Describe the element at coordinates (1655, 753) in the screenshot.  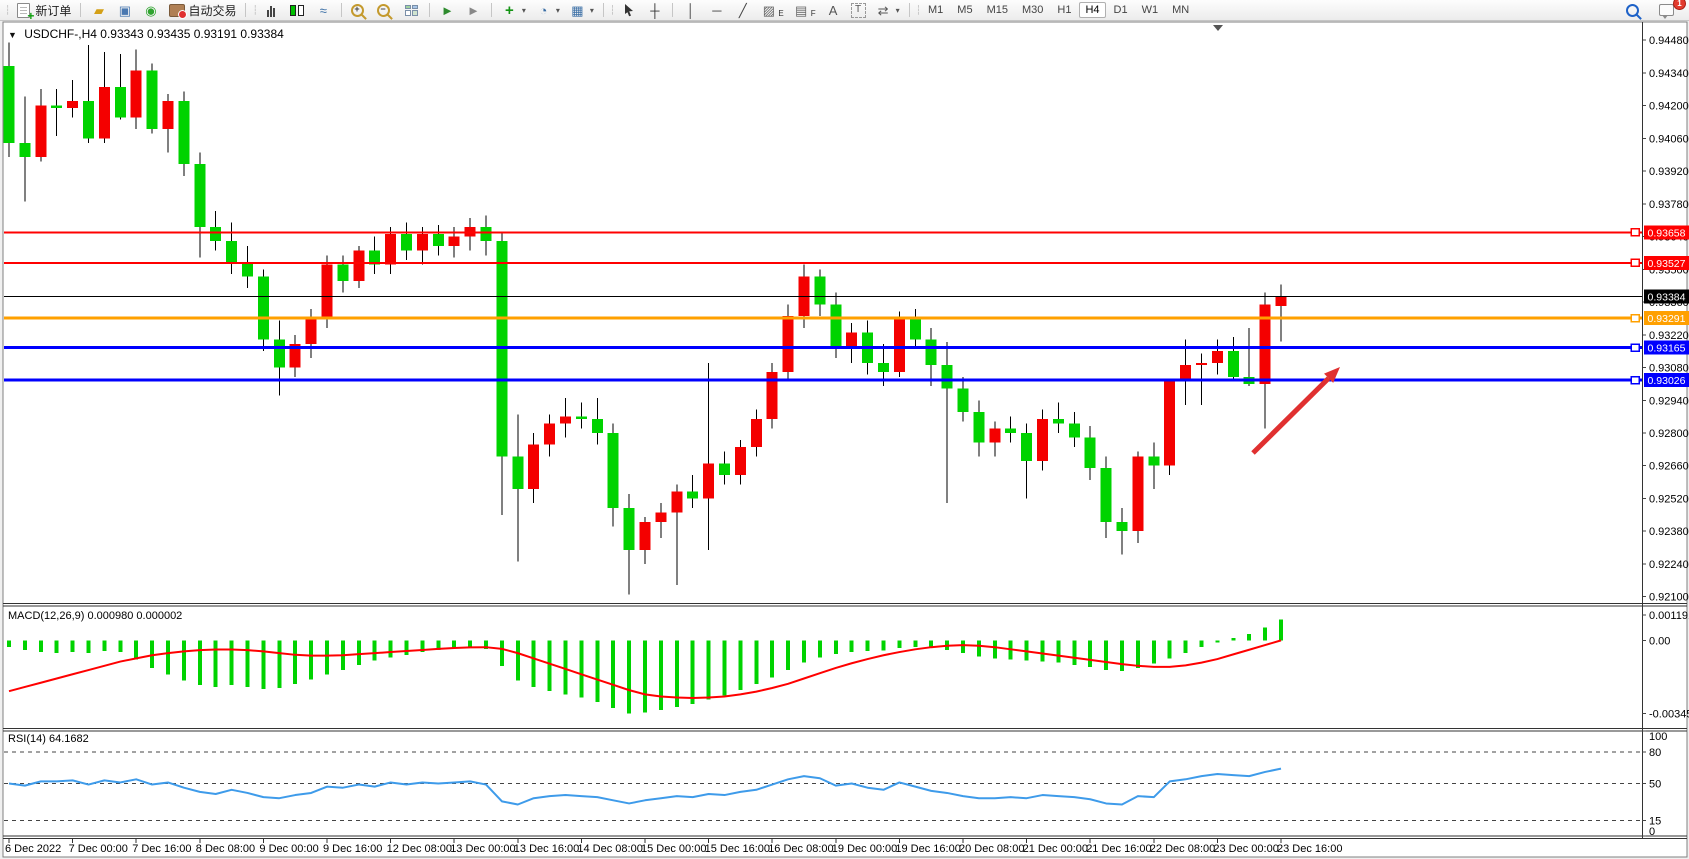
I see `rsi-axis-label: 80` at that location.